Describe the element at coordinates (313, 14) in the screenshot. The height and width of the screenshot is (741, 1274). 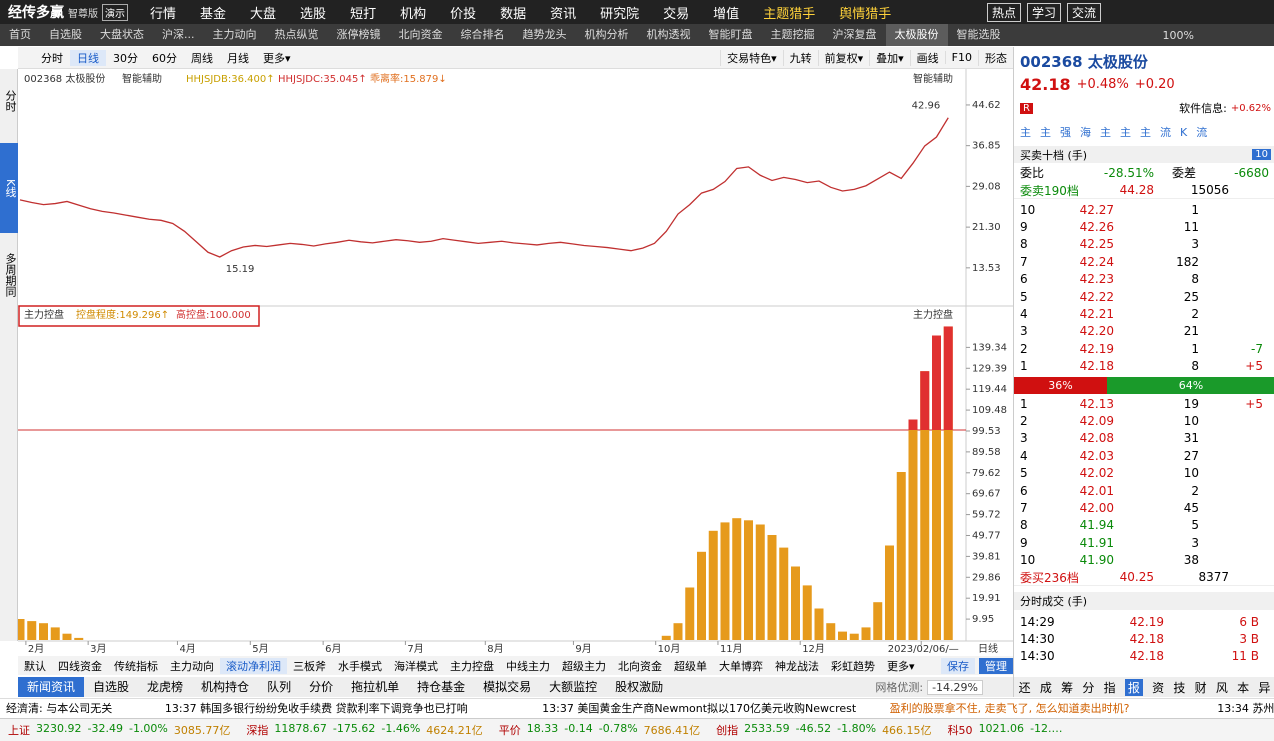
I see `menu-item: 选股` at that location.